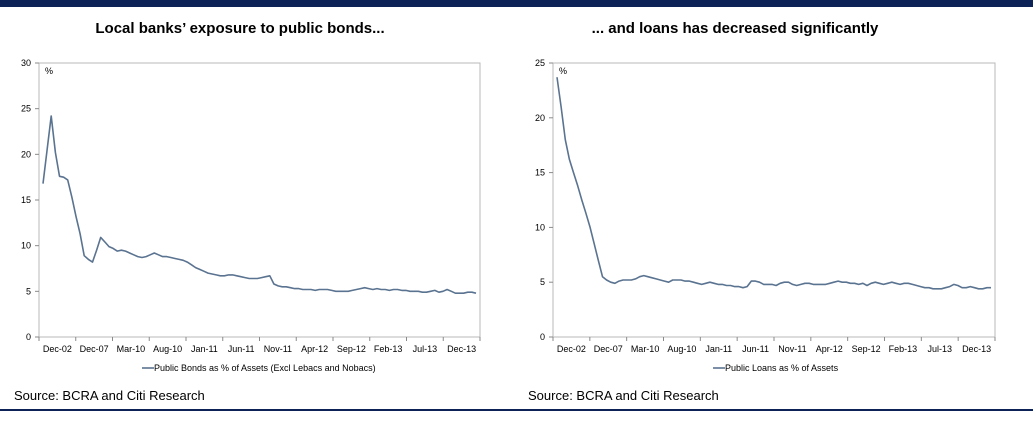  Describe the element at coordinates (516, 410) in the screenshot. I see `bottom-accent-bar` at that location.